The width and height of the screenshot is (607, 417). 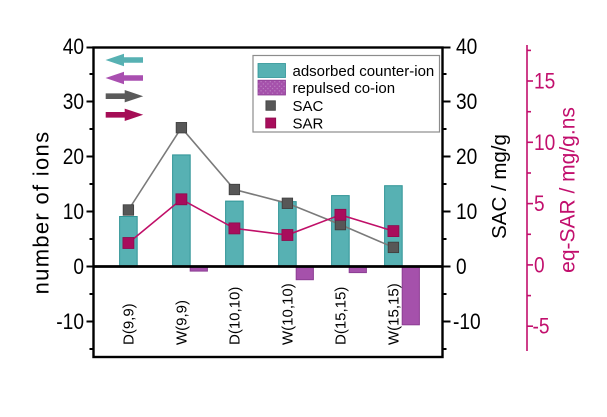 I want to click on svg-text: SAC, so click(x=308, y=106).